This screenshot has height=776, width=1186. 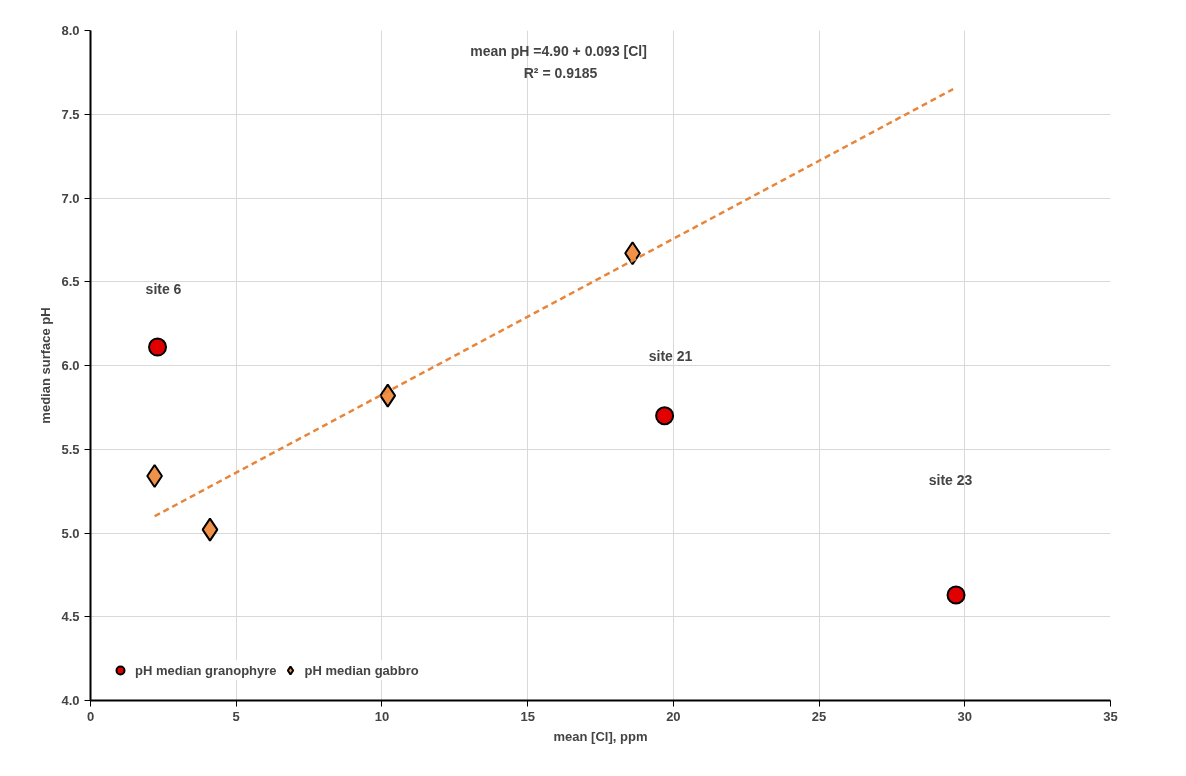 What do you see at coordinates (382, 716) in the screenshot?
I see `x-tick-label: 10` at bounding box center [382, 716].